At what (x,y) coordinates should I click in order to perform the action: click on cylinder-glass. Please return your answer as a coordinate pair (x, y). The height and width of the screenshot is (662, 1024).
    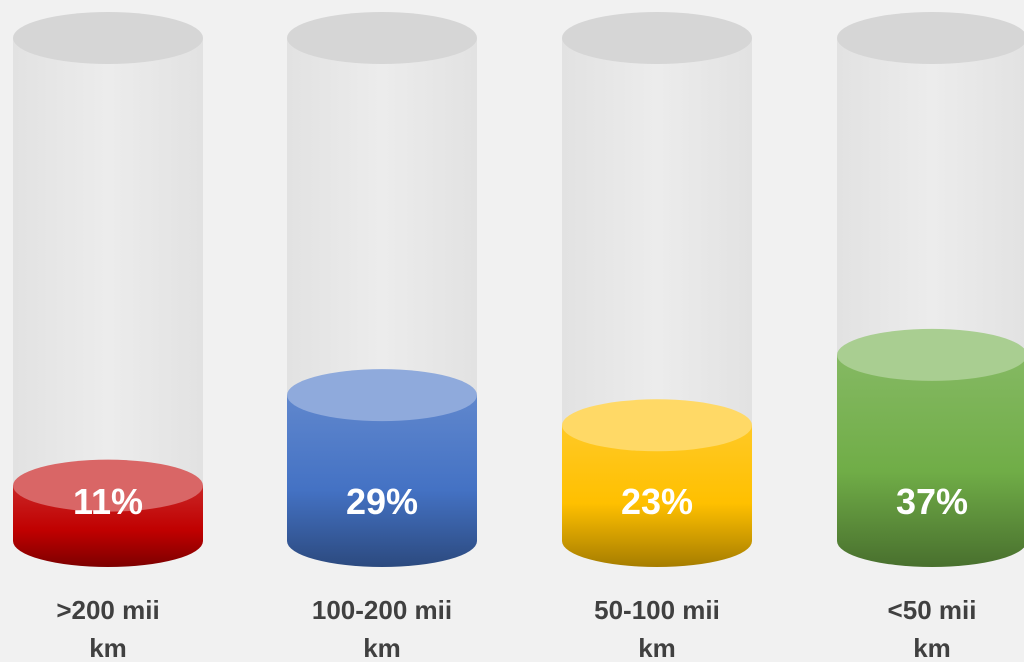
    Looking at the image, I should click on (108, 302).